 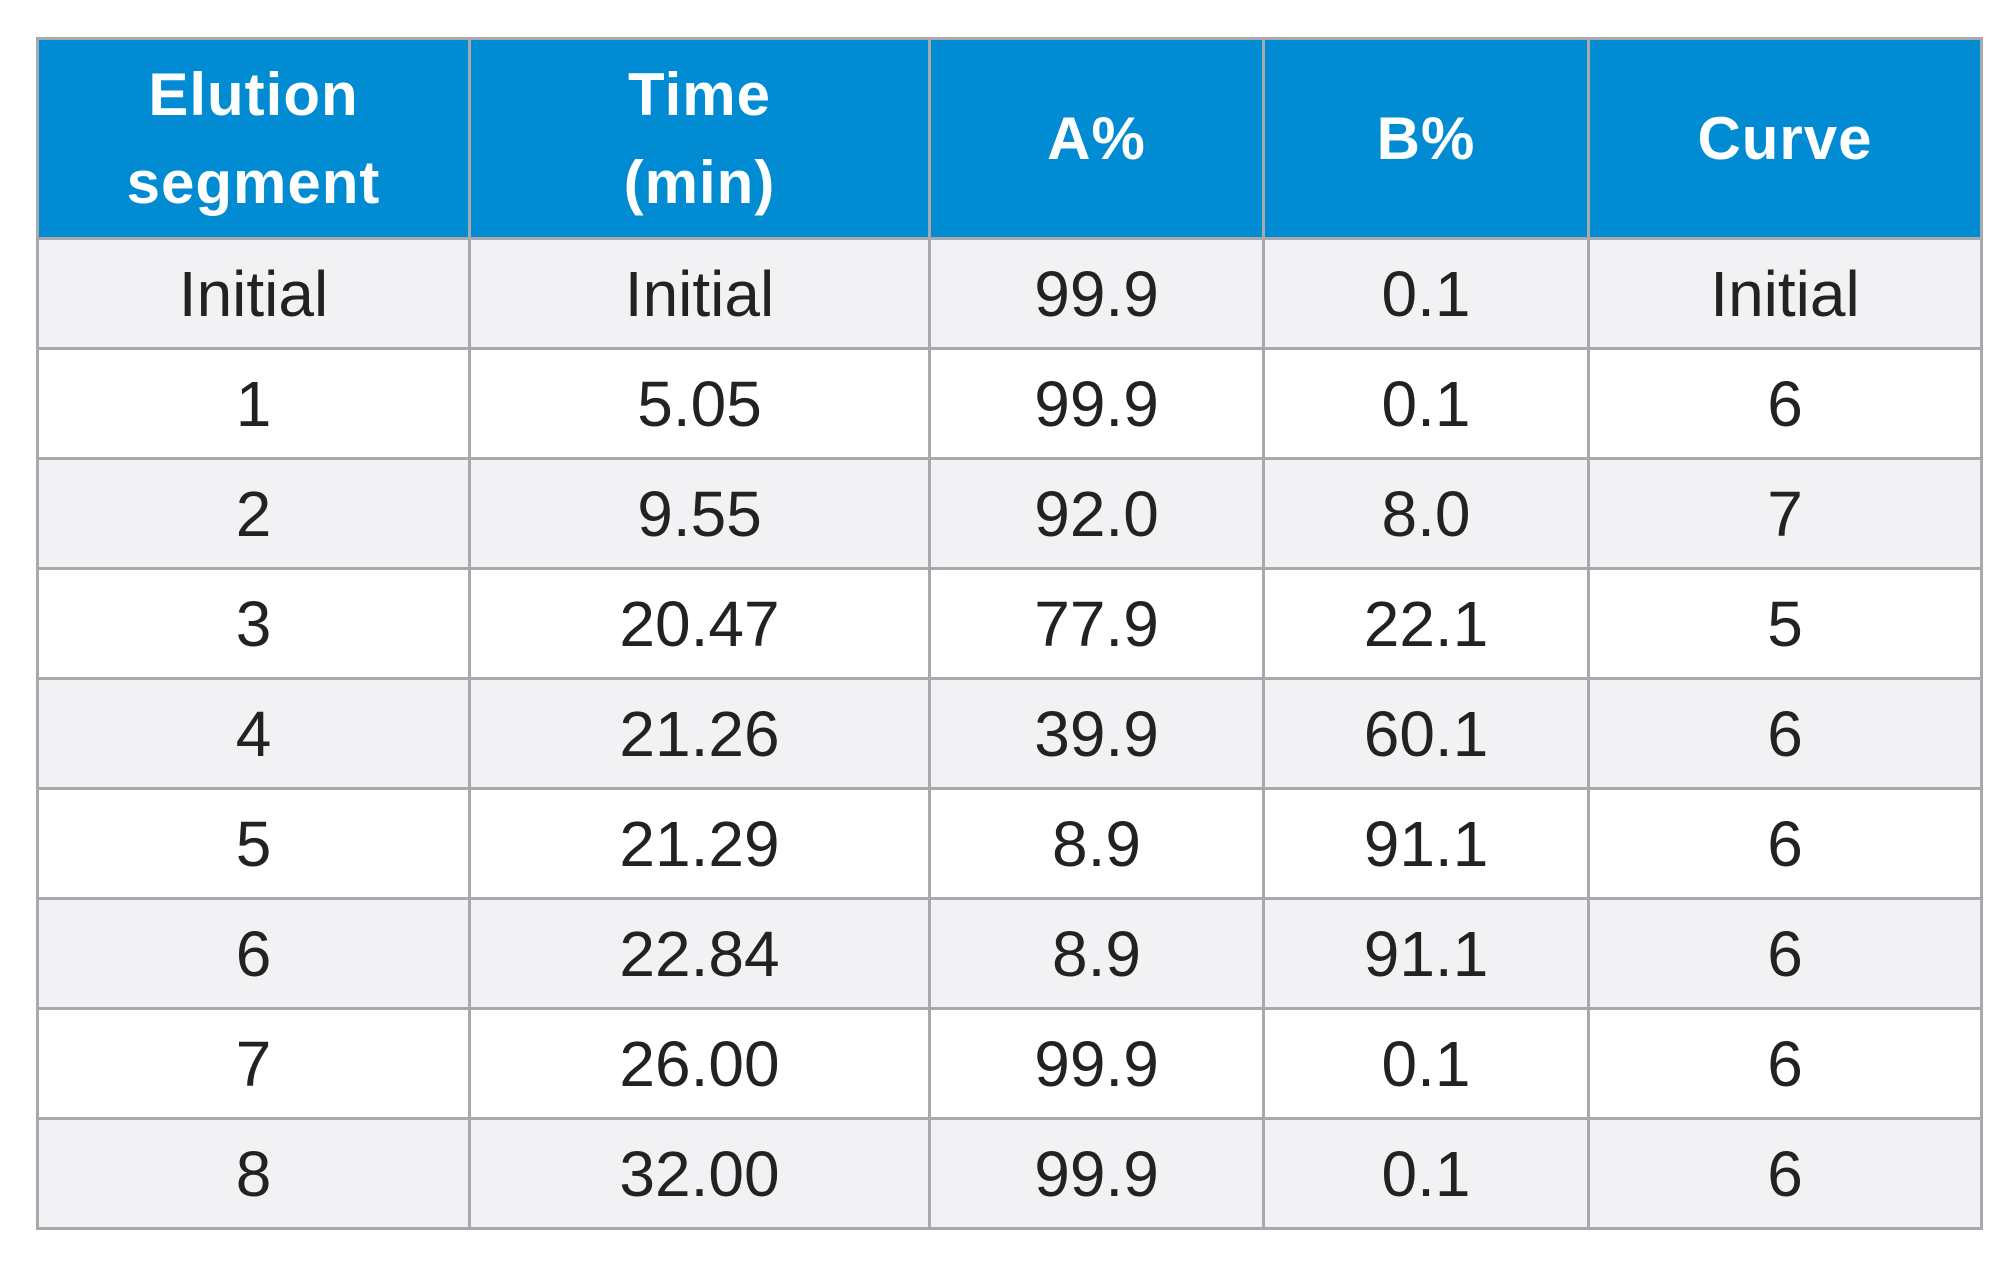 I want to click on header-line: Curve, so click(x=1785, y=138).